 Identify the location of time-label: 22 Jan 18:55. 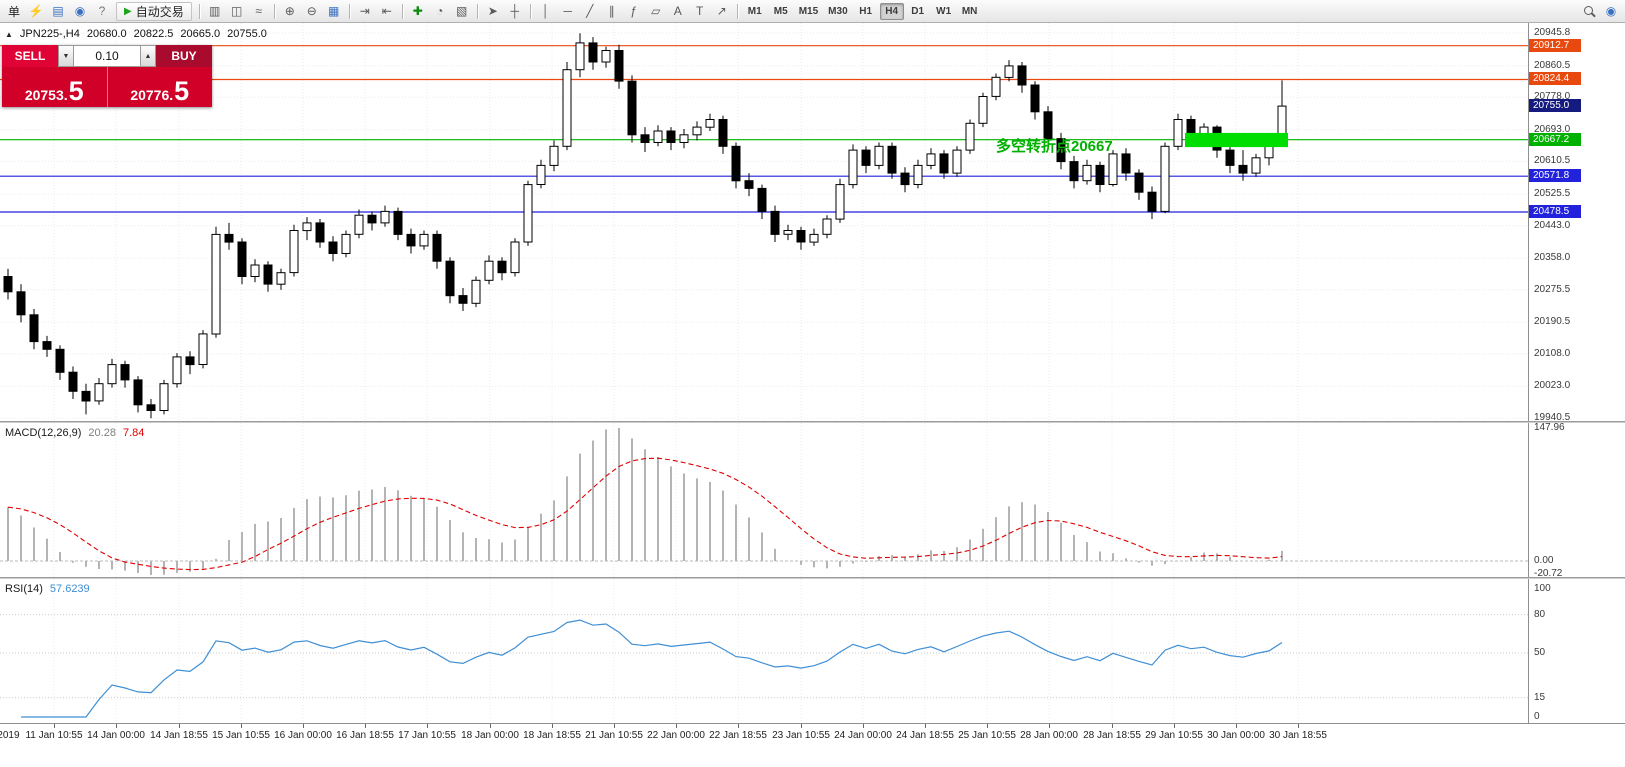
(738, 735).